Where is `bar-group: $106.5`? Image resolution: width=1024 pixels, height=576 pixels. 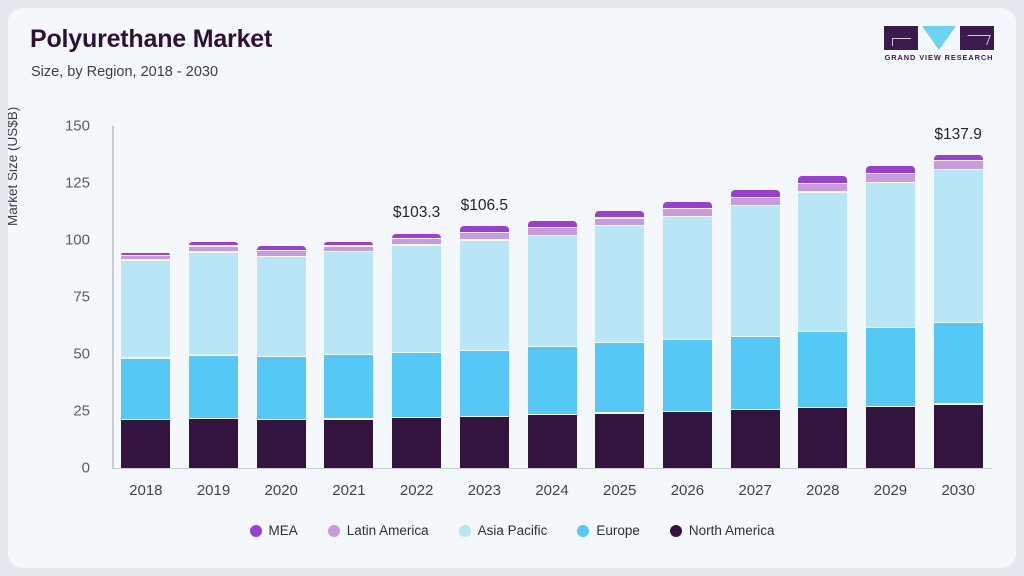 bar-group: $106.5 is located at coordinates (484, 297).